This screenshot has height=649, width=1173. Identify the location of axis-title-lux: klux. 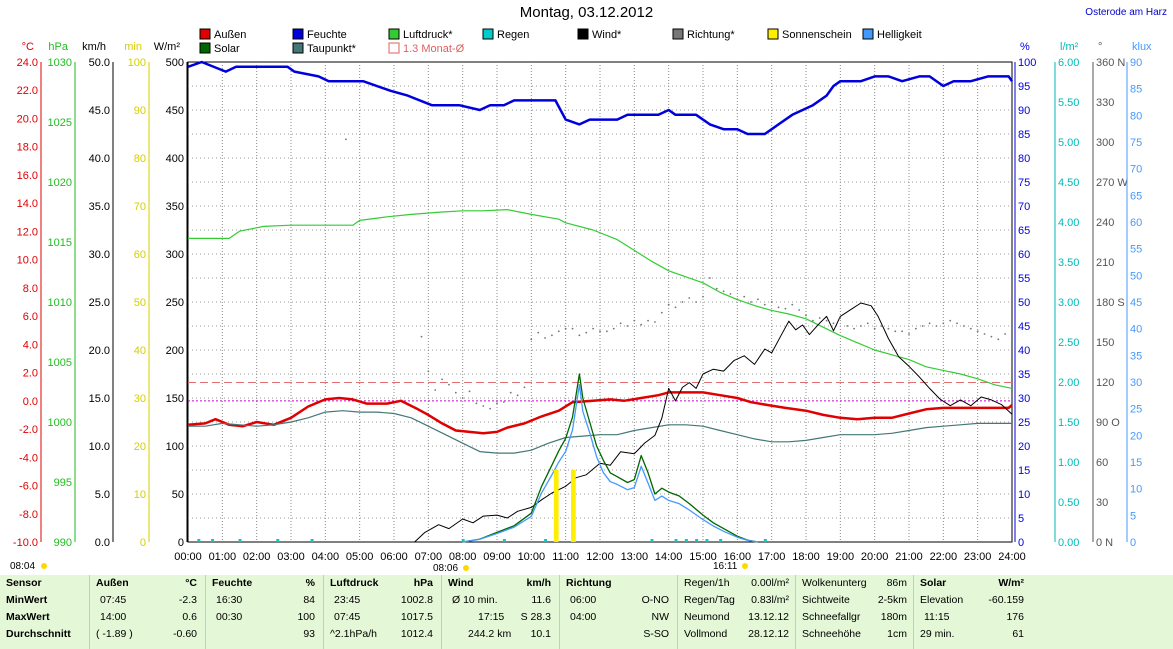
(1142, 47).